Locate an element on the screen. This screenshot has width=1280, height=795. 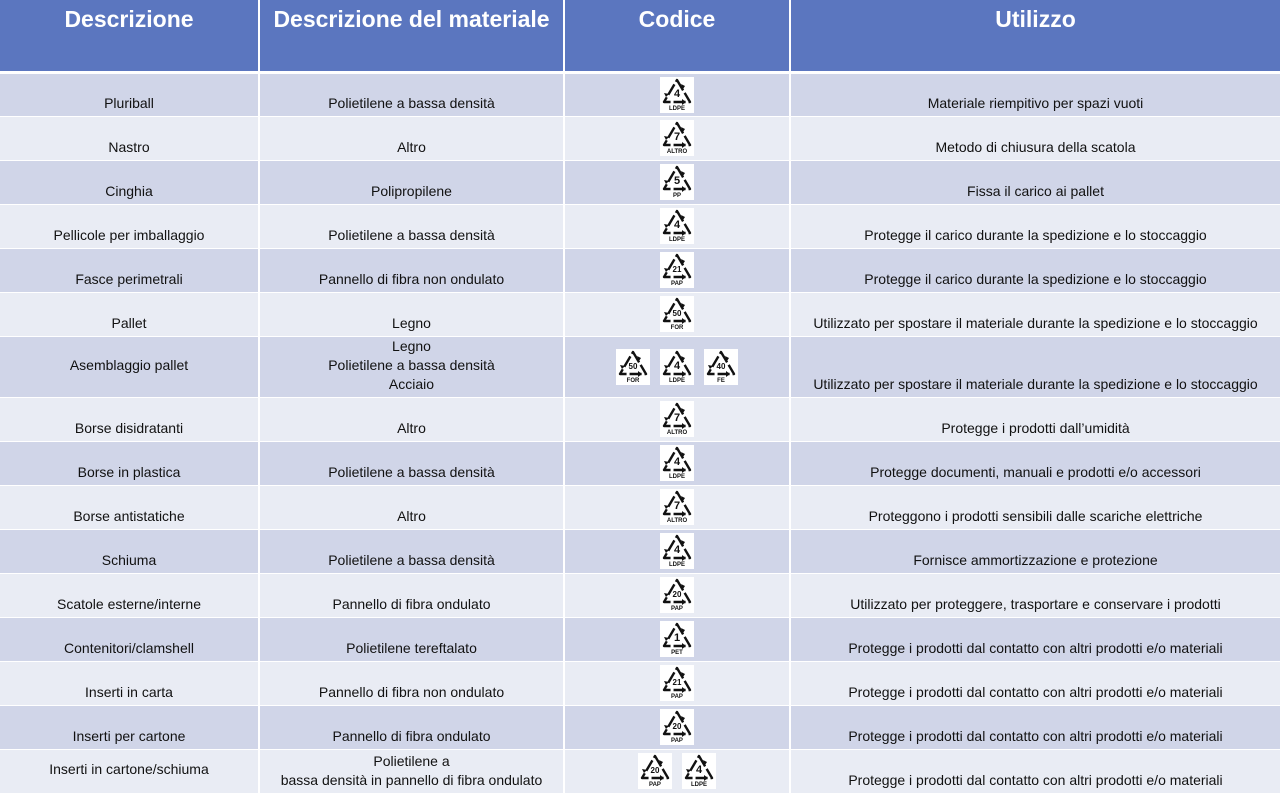
materiale-line: Pannello di fibra ondulato is located at coordinates (411, 603).